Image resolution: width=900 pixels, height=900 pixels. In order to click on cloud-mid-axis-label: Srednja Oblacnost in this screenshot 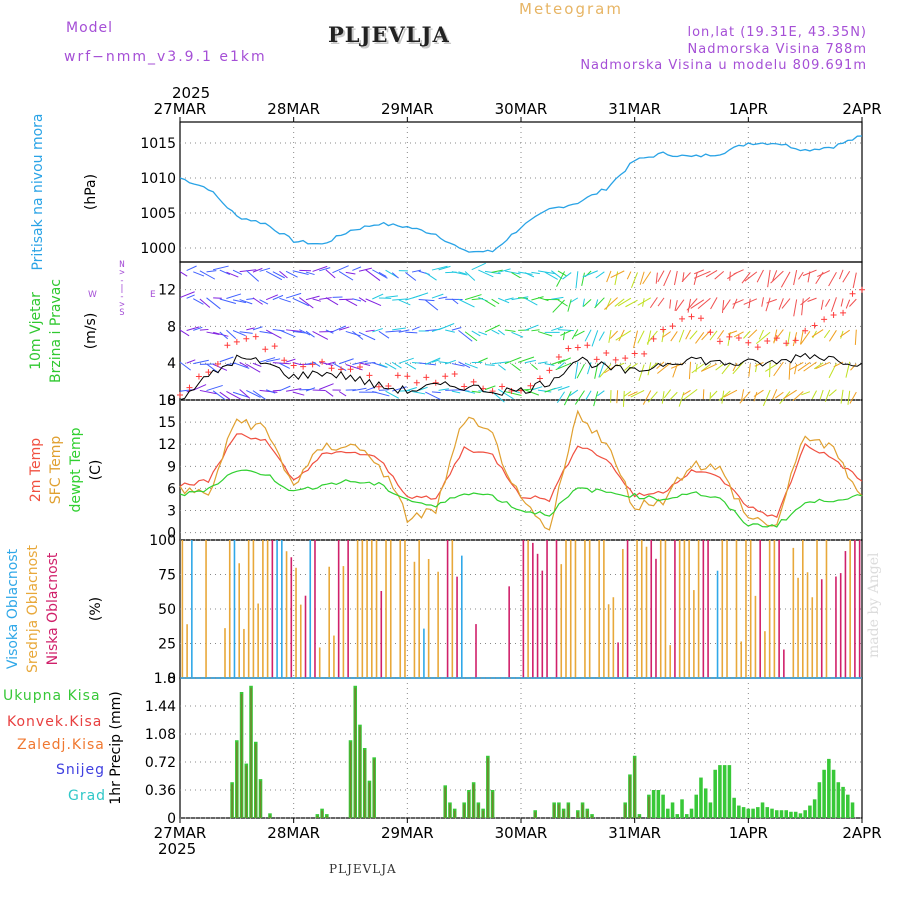, I will do `click(33, 609)`.